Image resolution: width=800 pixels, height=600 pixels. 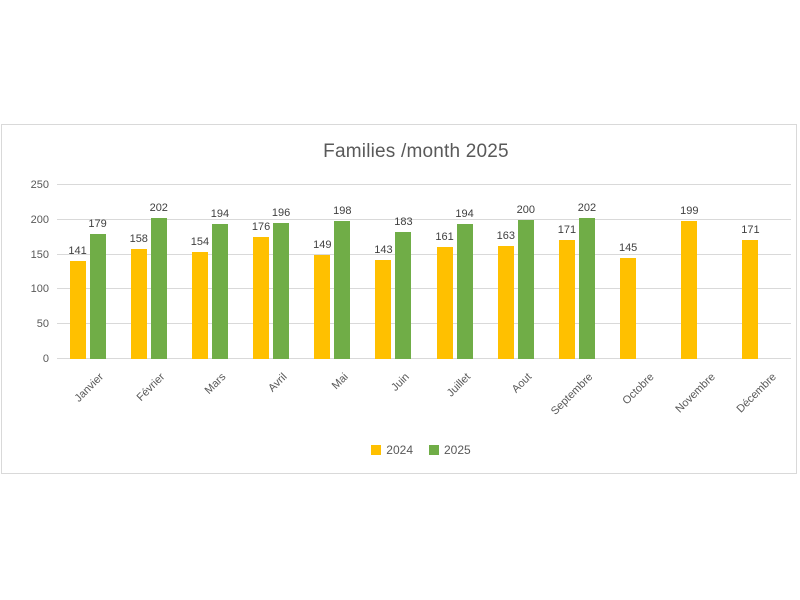 I want to click on y-axis-tick-label: 50, so click(x=42, y=324).